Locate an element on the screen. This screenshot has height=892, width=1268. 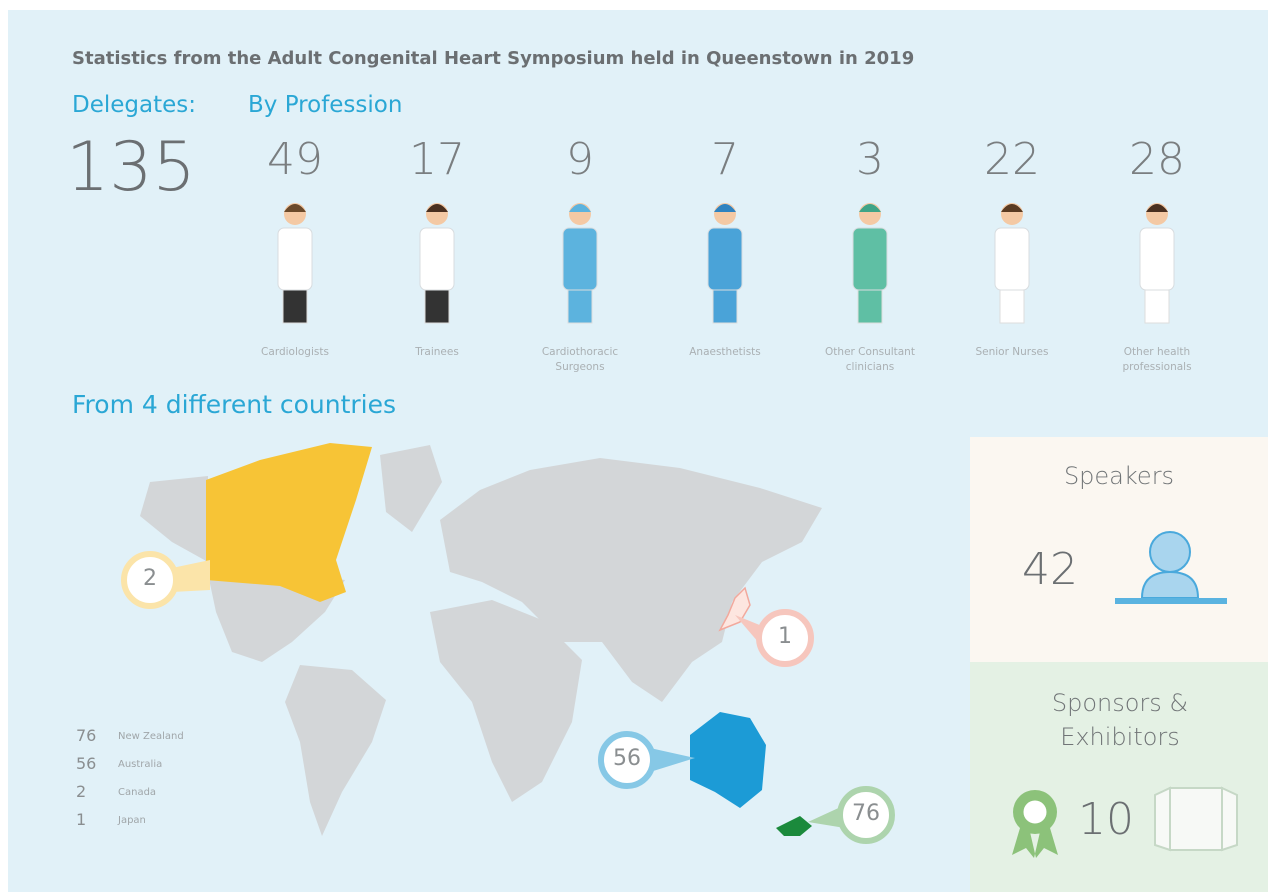
legend-count: 2 is located at coordinates (81, 791).